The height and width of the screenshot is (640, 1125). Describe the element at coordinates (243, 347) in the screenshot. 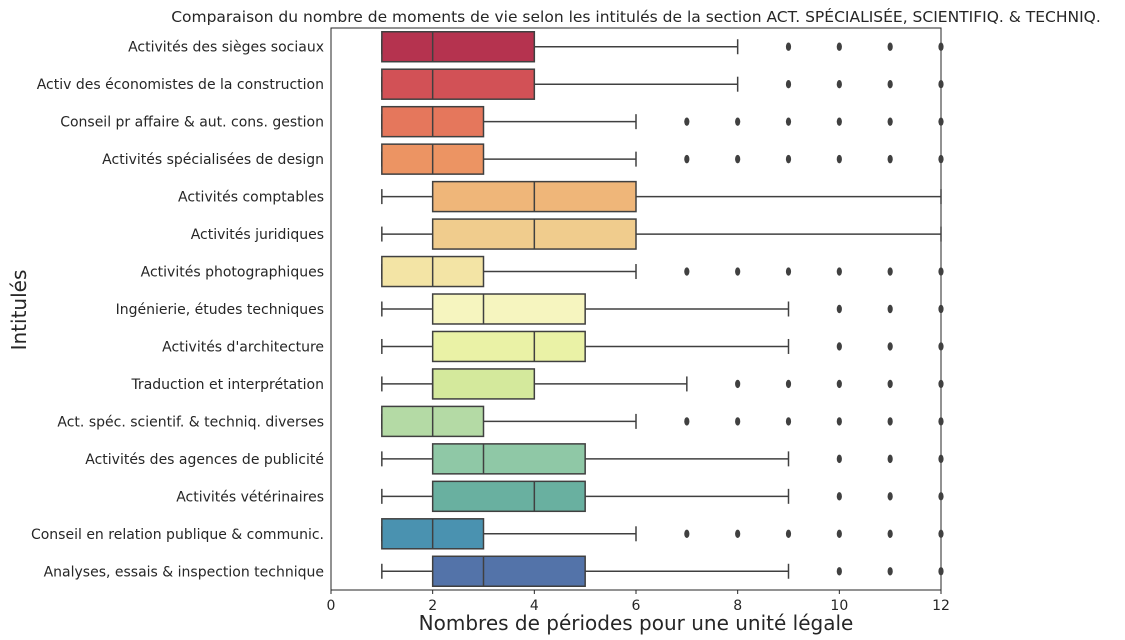

I see `category-label: Activités d'architecture` at that location.